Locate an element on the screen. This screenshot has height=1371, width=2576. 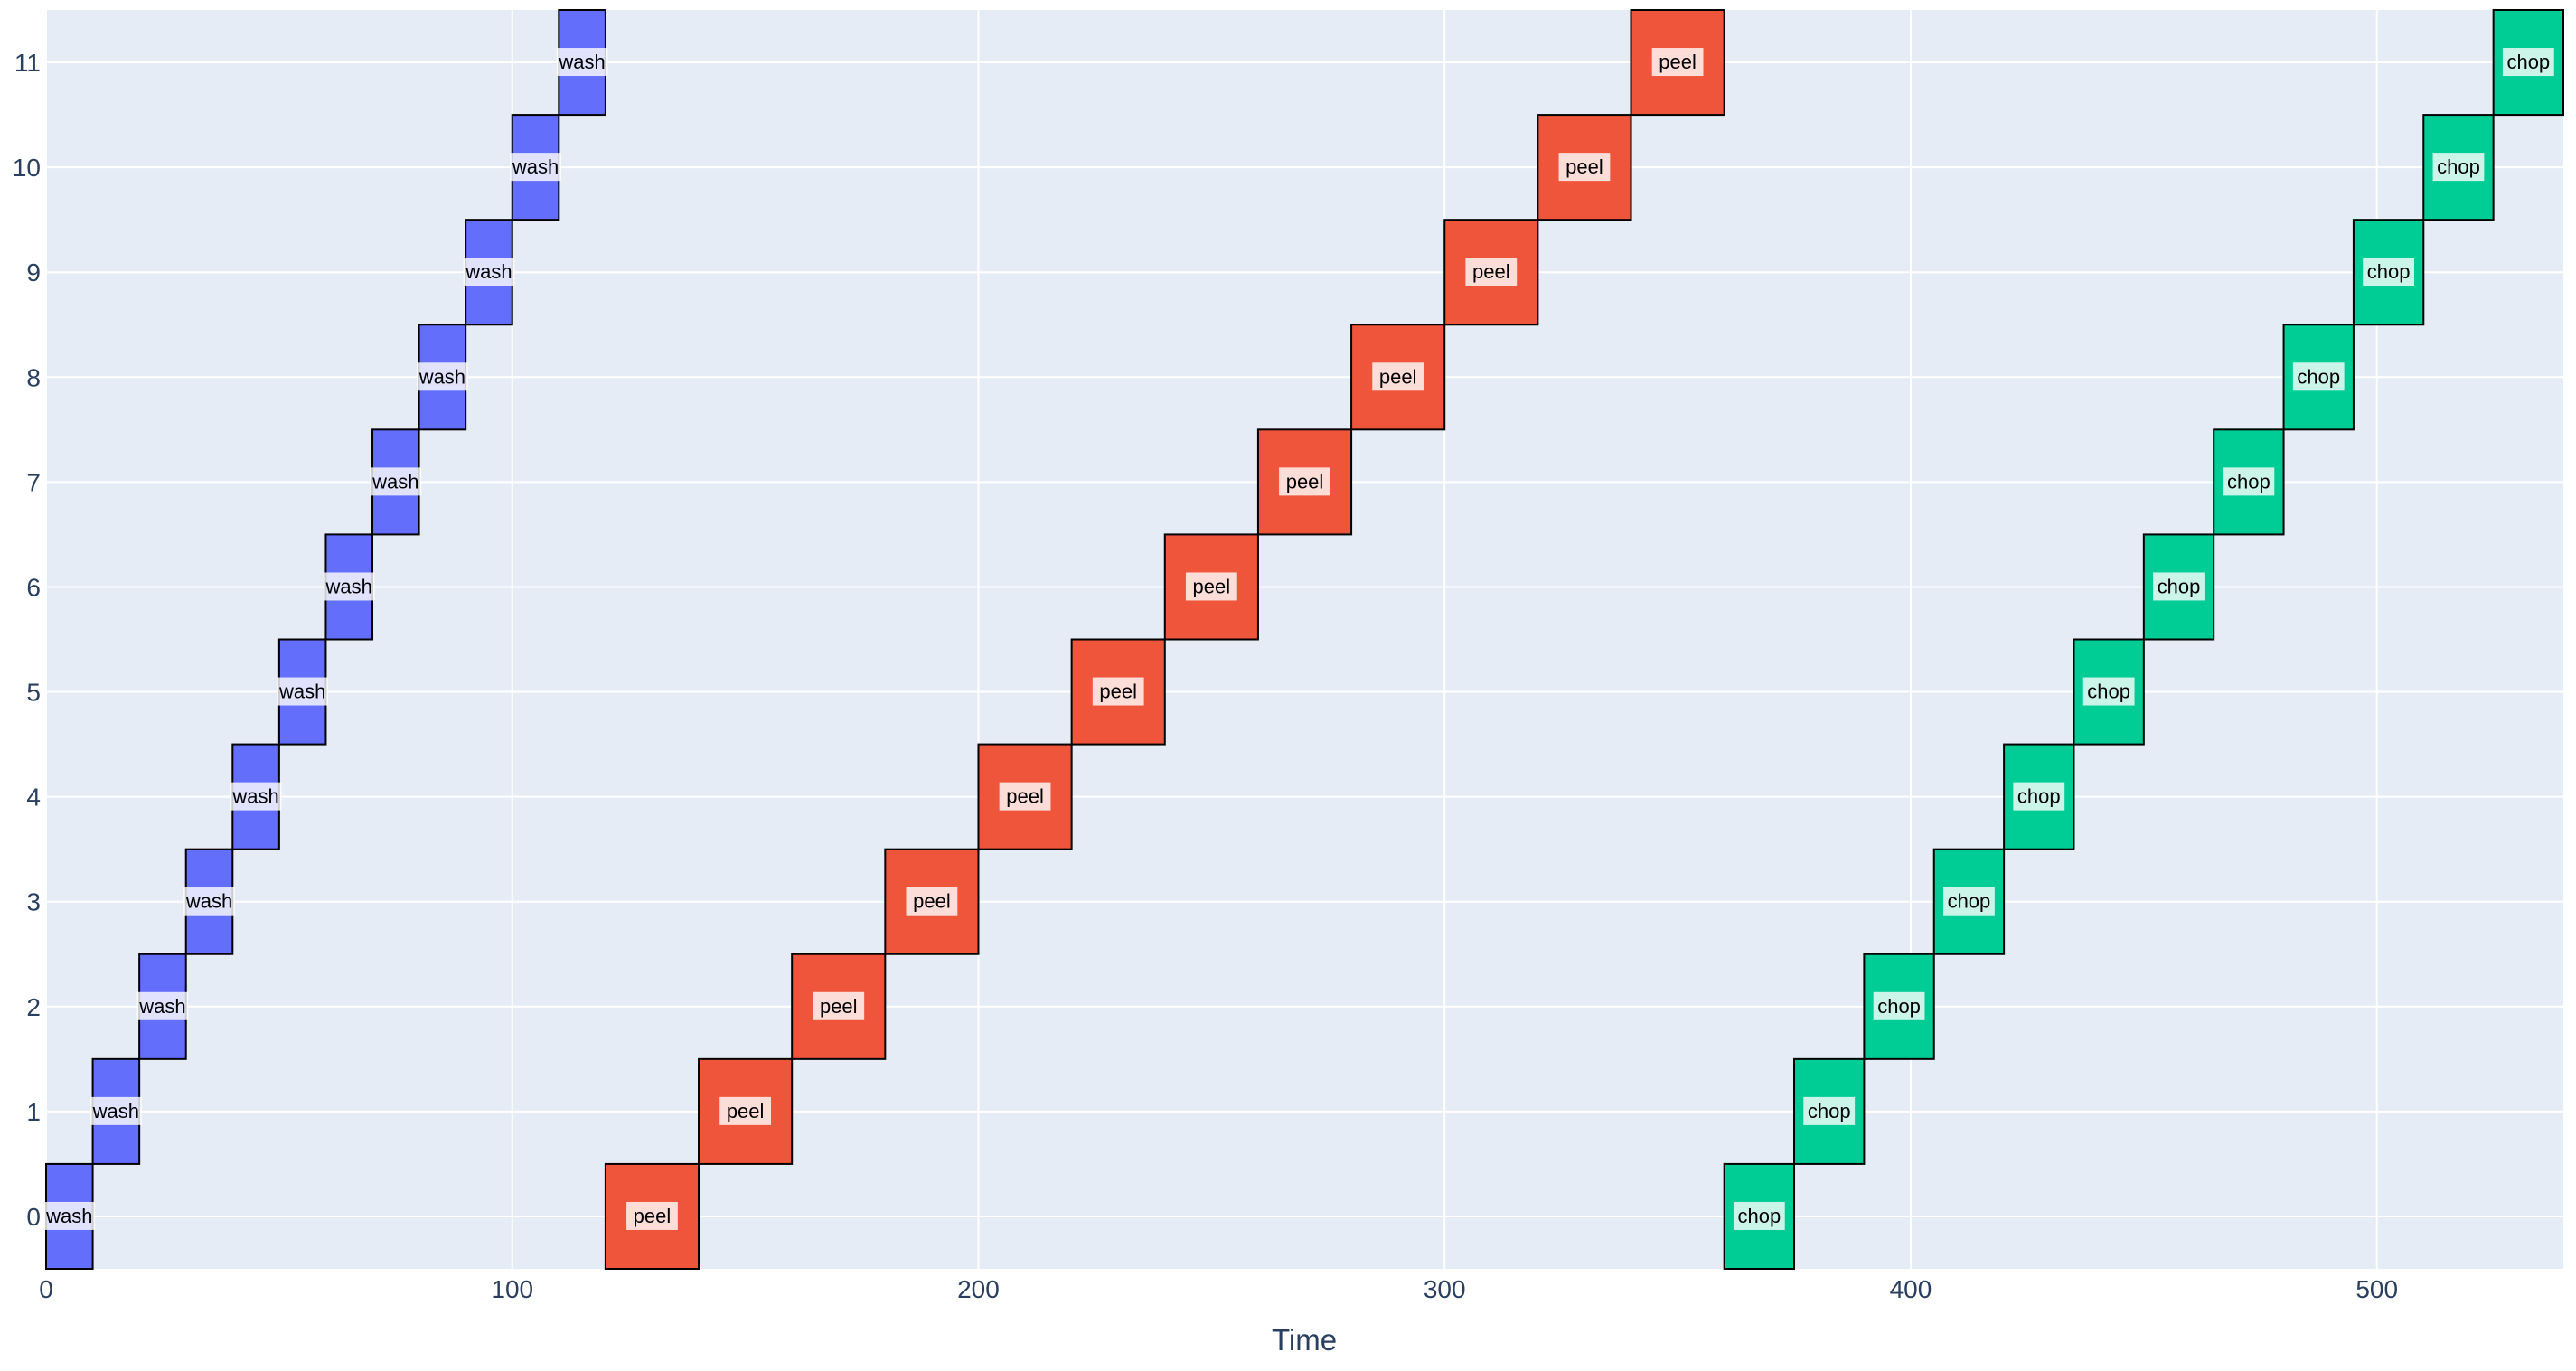
y-tick-label: 6 is located at coordinates (33, 587).